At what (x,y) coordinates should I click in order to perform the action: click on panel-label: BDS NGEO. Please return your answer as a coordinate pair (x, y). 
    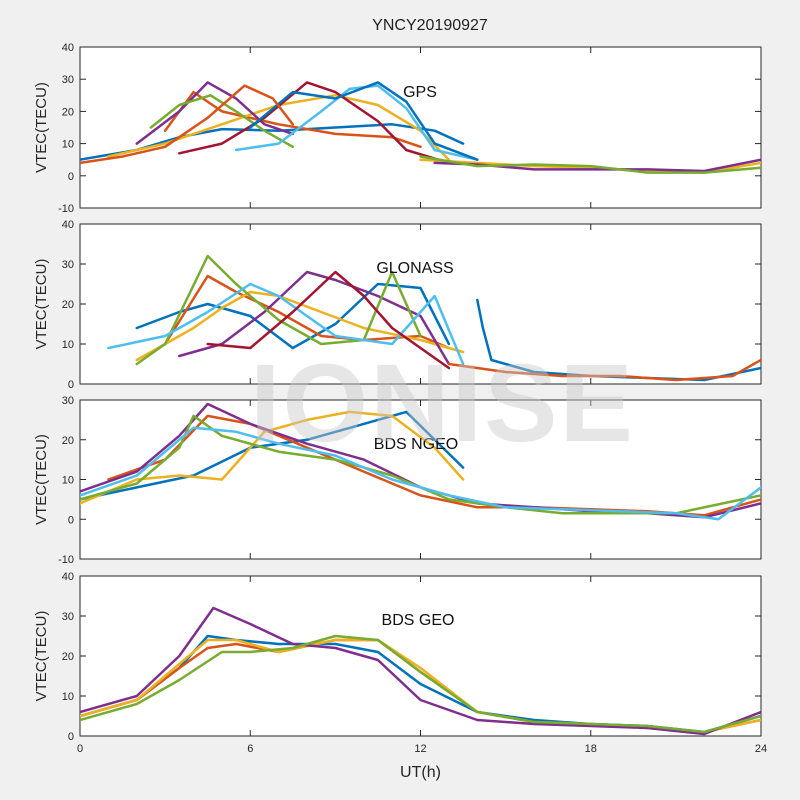
    Looking at the image, I should click on (416, 444).